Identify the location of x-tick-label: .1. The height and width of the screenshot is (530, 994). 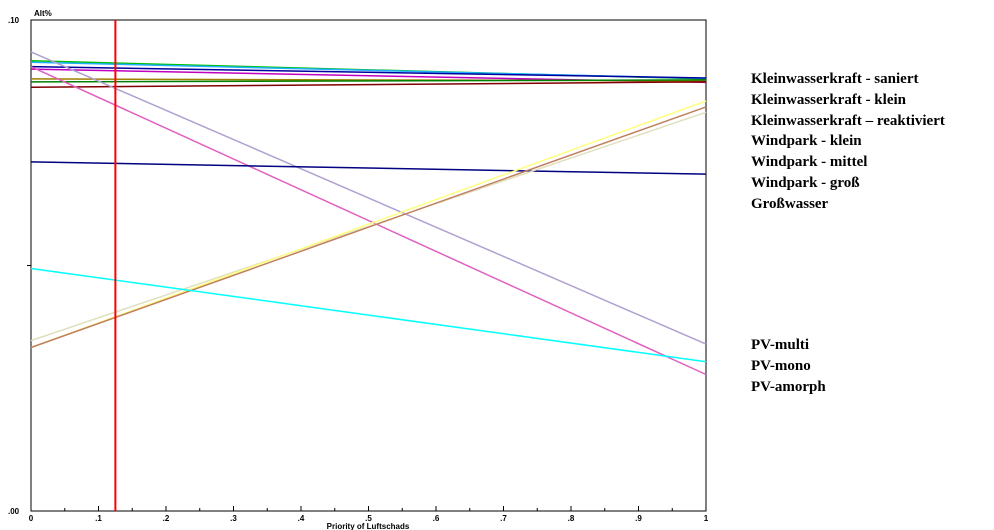
(98, 518).